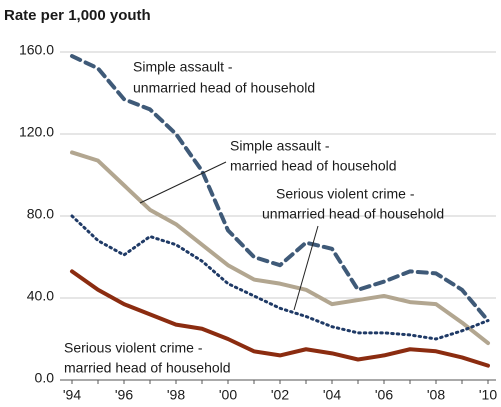  Describe the element at coordinates (77, 15) in the screenshot. I see `chart-title: Rate per 1,000 youth` at that location.